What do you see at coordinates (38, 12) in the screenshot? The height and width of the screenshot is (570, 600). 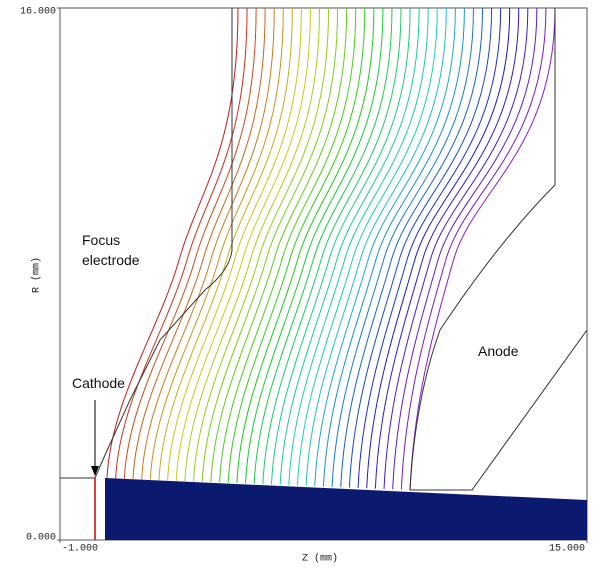 I see `y-tick-label: 16.000` at bounding box center [38, 12].